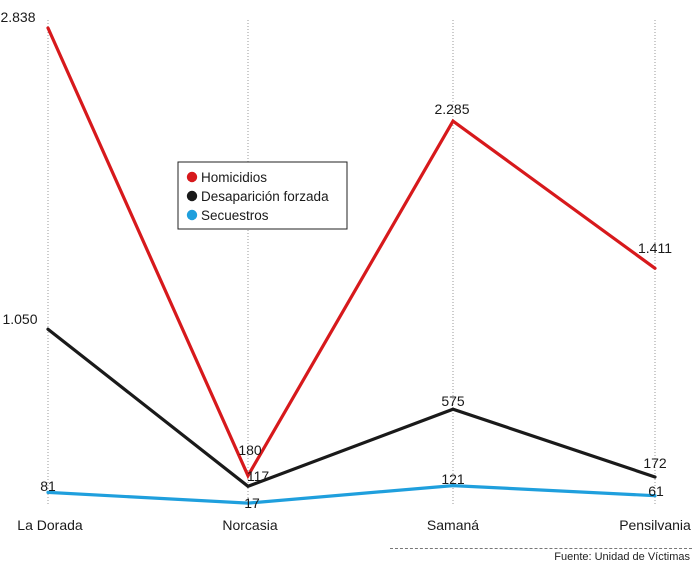  I want to click on data-label-desaparicion-forzada-pensilvania: 172, so click(655, 463).